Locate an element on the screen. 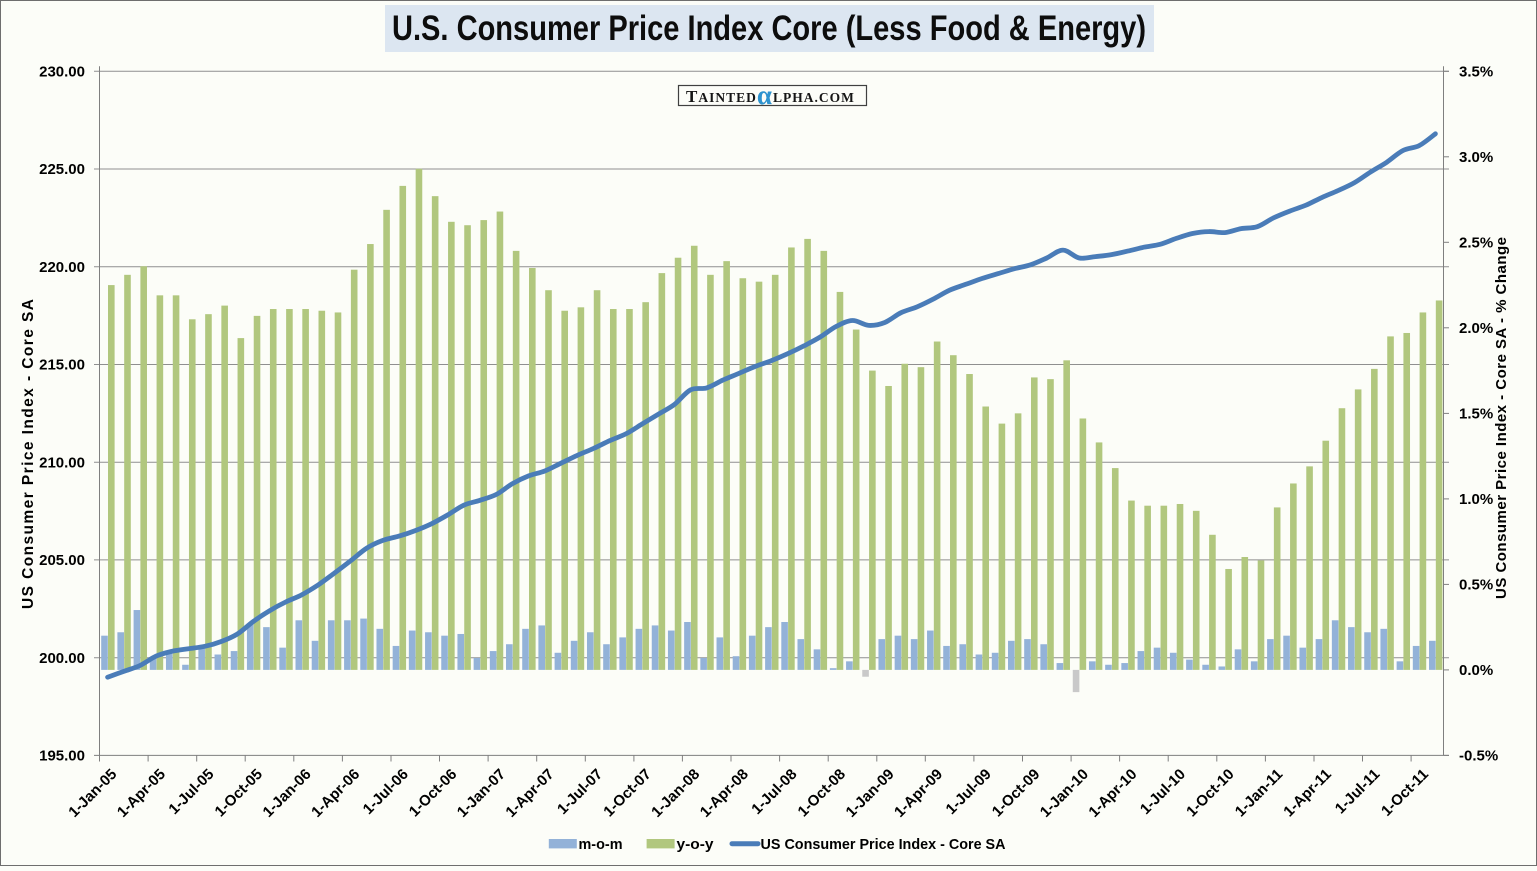 This screenshot has width=1537, height=871. svg-text: 2.5% is located at coordinates (1476, 243).